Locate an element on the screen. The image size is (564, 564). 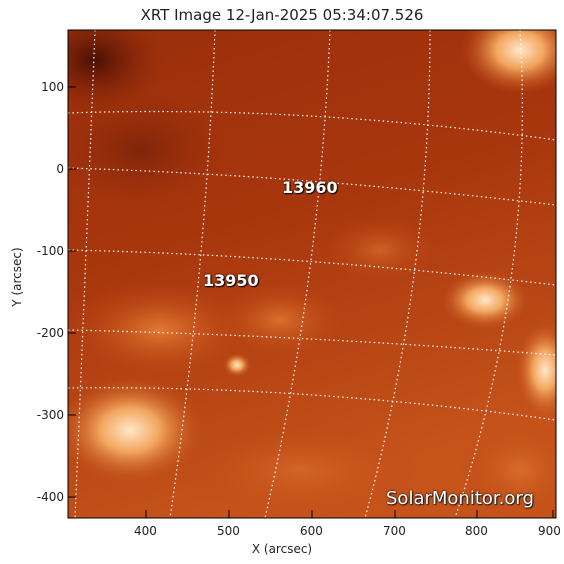
active-region-label: 13960 is located at coordinates (310, 187).